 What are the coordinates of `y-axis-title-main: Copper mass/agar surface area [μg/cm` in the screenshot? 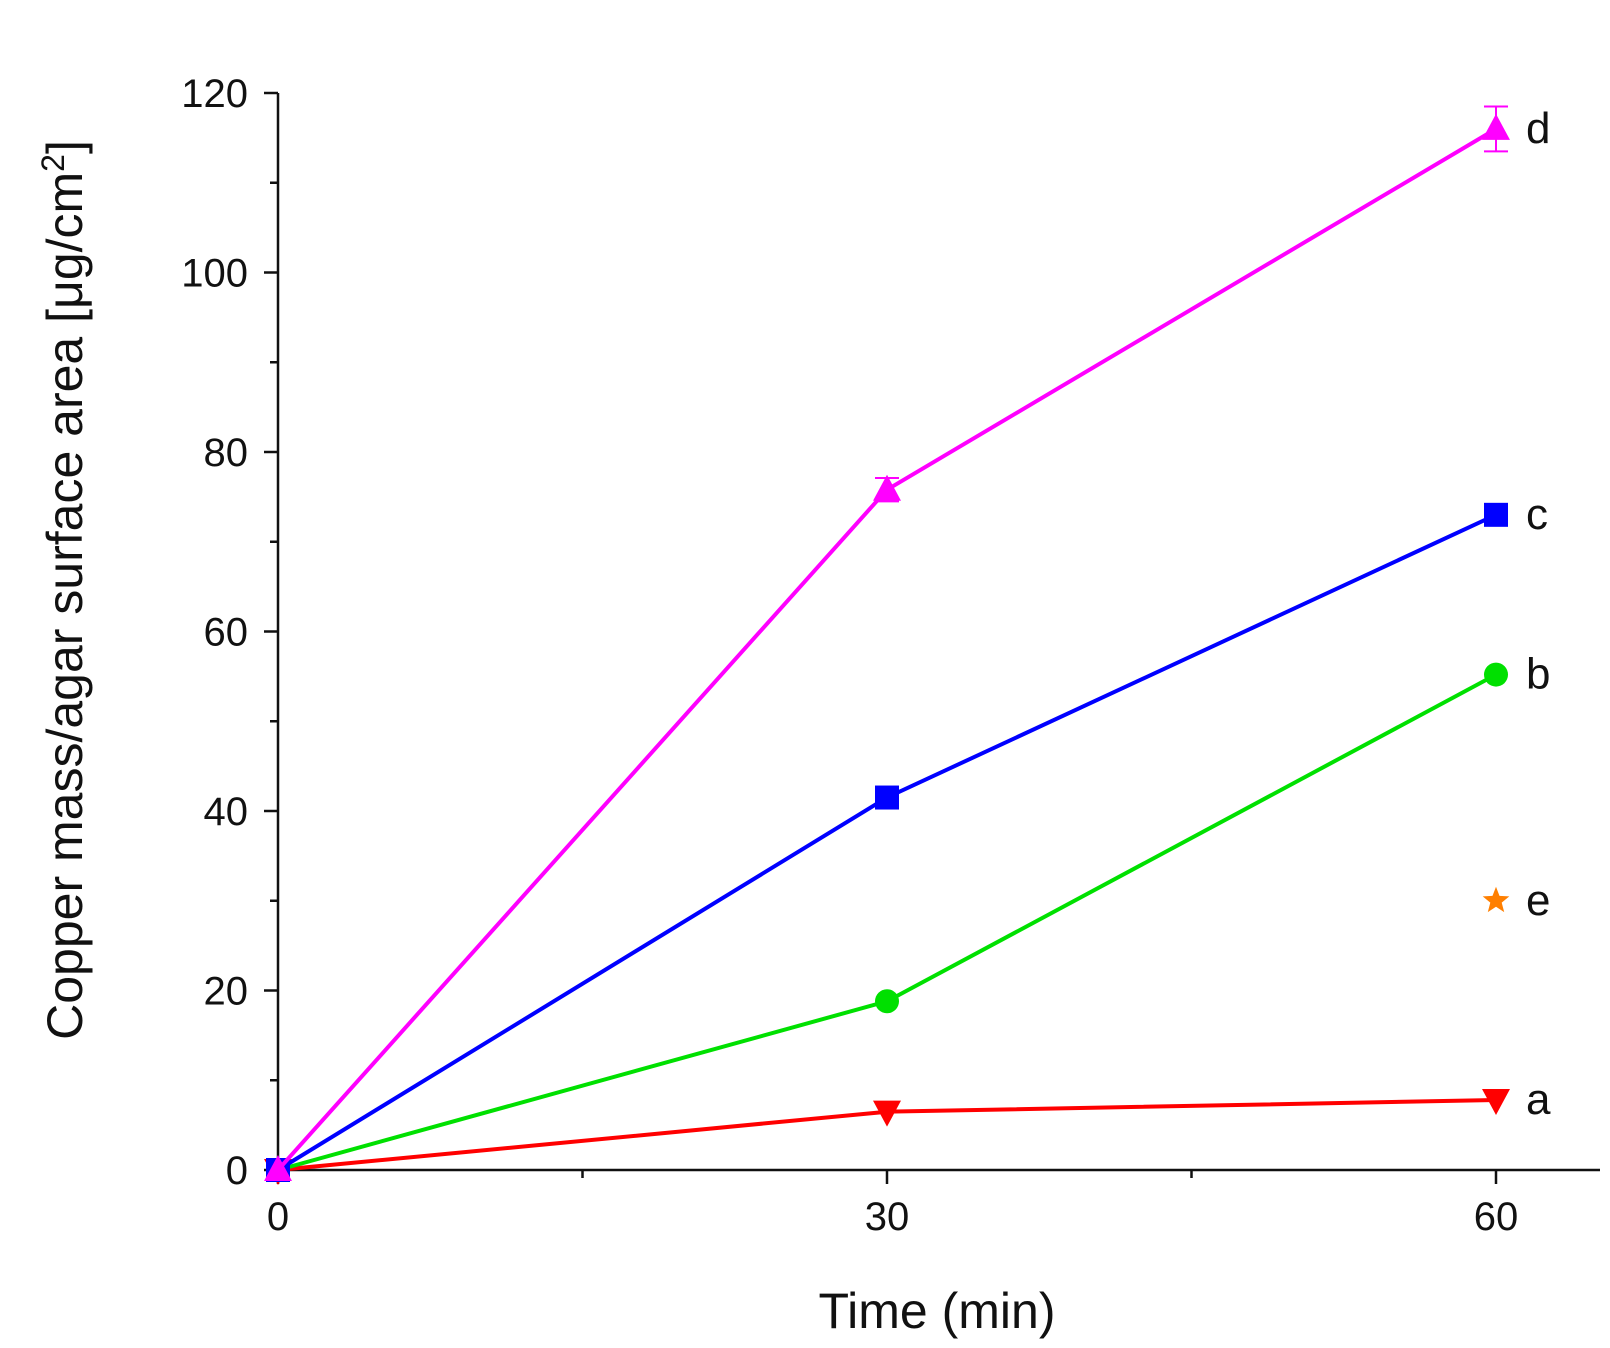 It's located at (65, 606).